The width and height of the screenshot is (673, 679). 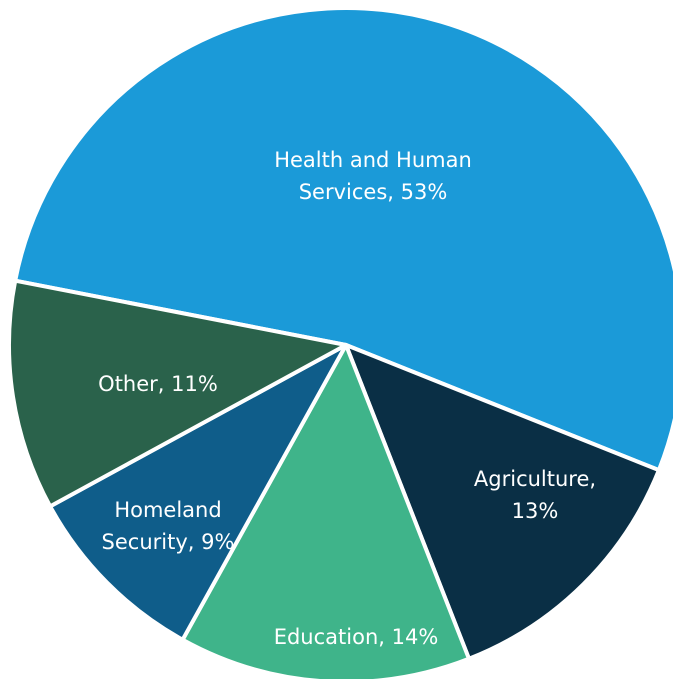 I want to click on slice-label-line: Health and Human, so click(x=373, y=160).